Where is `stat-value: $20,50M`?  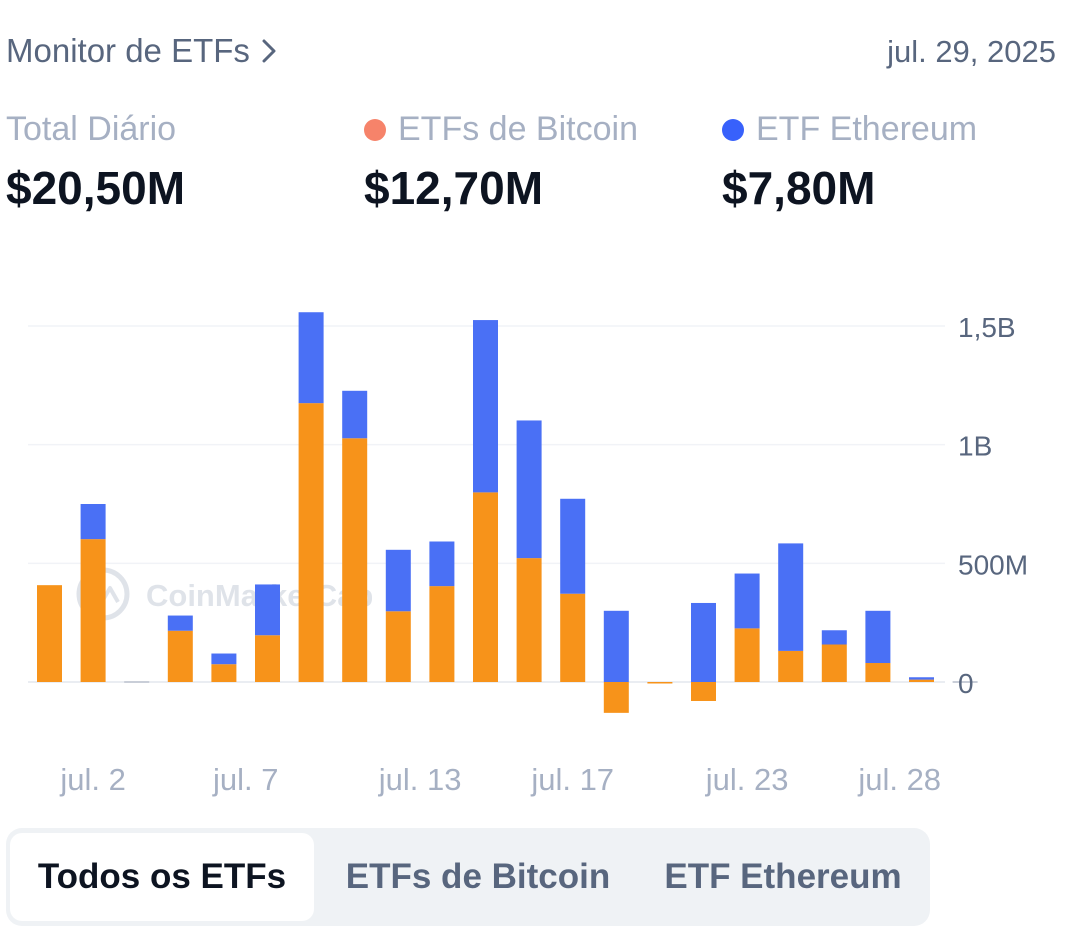 stat-value: $20,50M is located at coordinates (96, 188).